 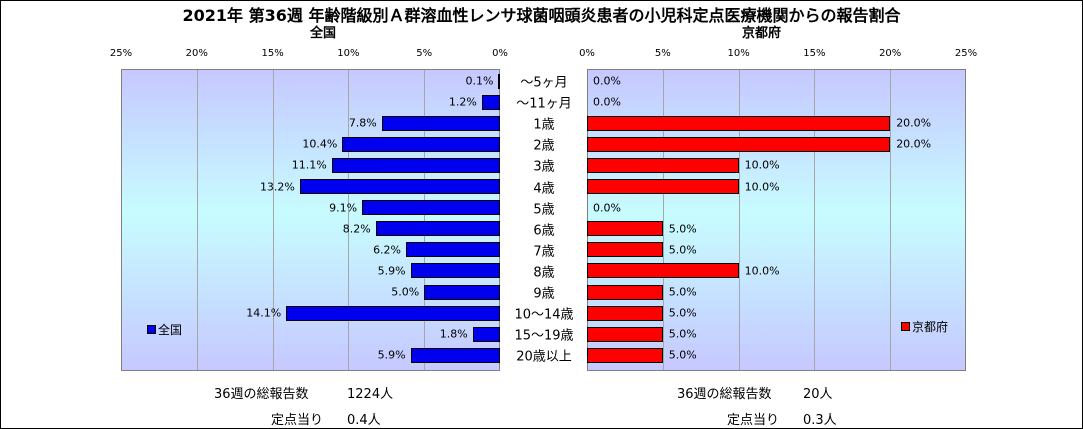 What do you see at coordinates (272, 53) in the screenshot?
I see `tick-label-national: 15%` at bounding box center [272, 53].